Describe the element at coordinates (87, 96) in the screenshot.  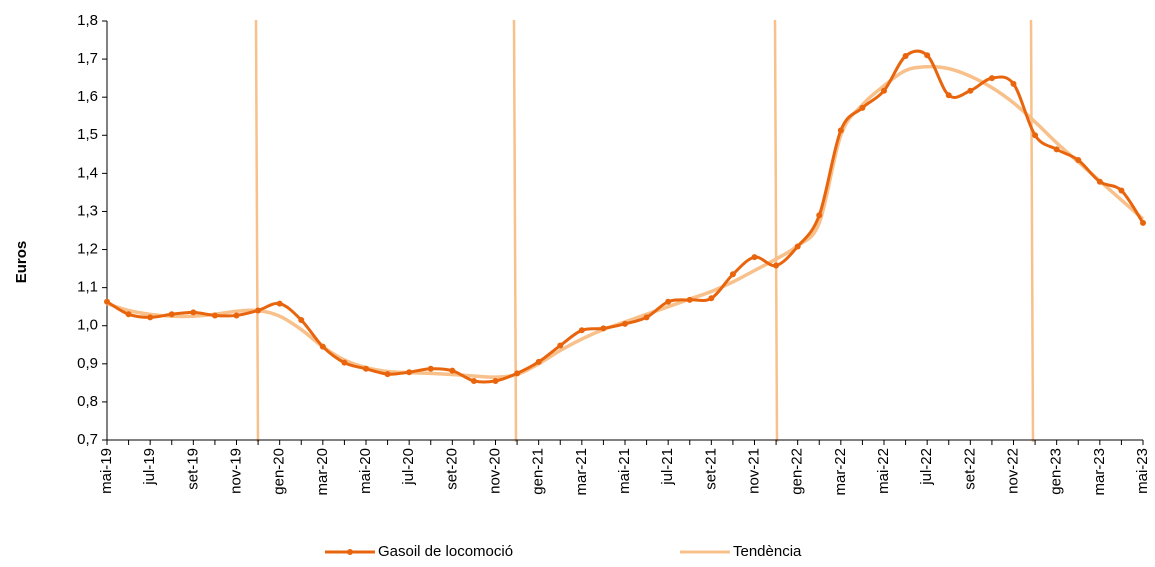
I see `y-tick-label: 1,6` at that location.